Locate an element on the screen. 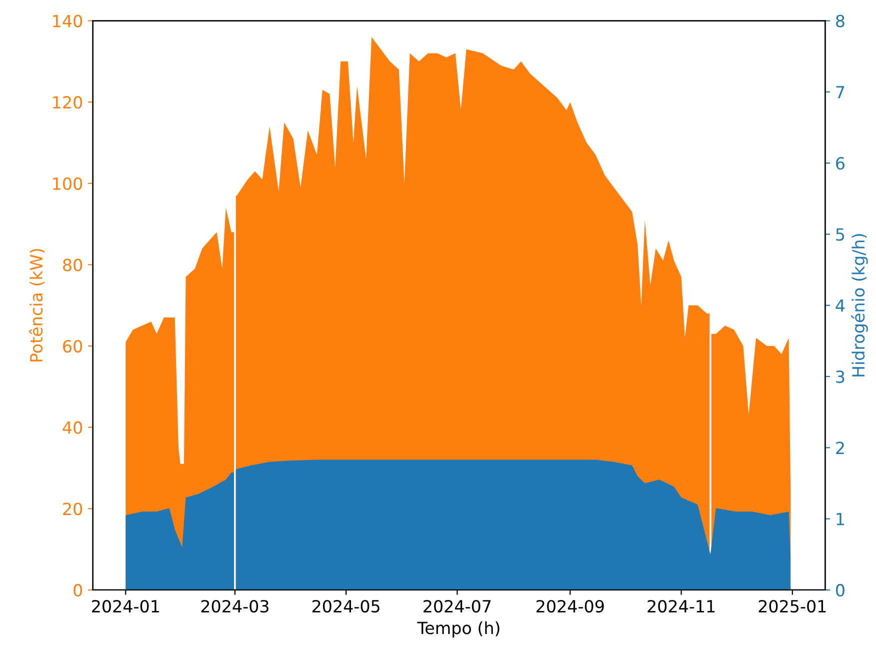 This screenshot has width=876, height=649. y-tick-label: 0 is located at coordinates (78, 590).